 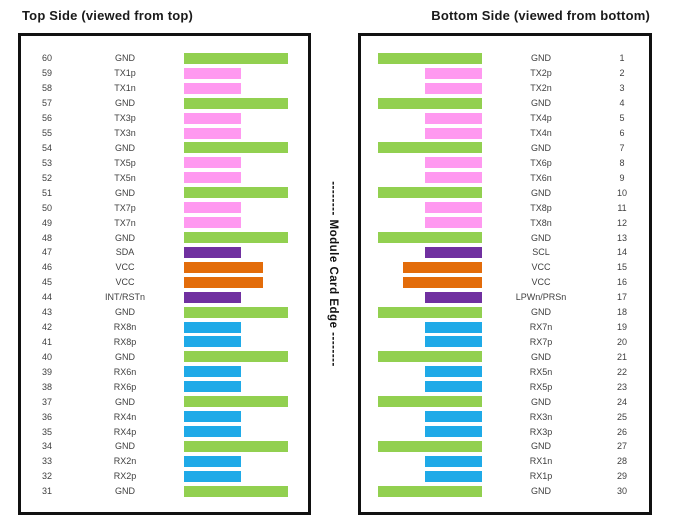 What do you see at coordinates (505, 58) in the screenshot?
I see `pin-row-1: GND 1` at bounding box center [505, 58].